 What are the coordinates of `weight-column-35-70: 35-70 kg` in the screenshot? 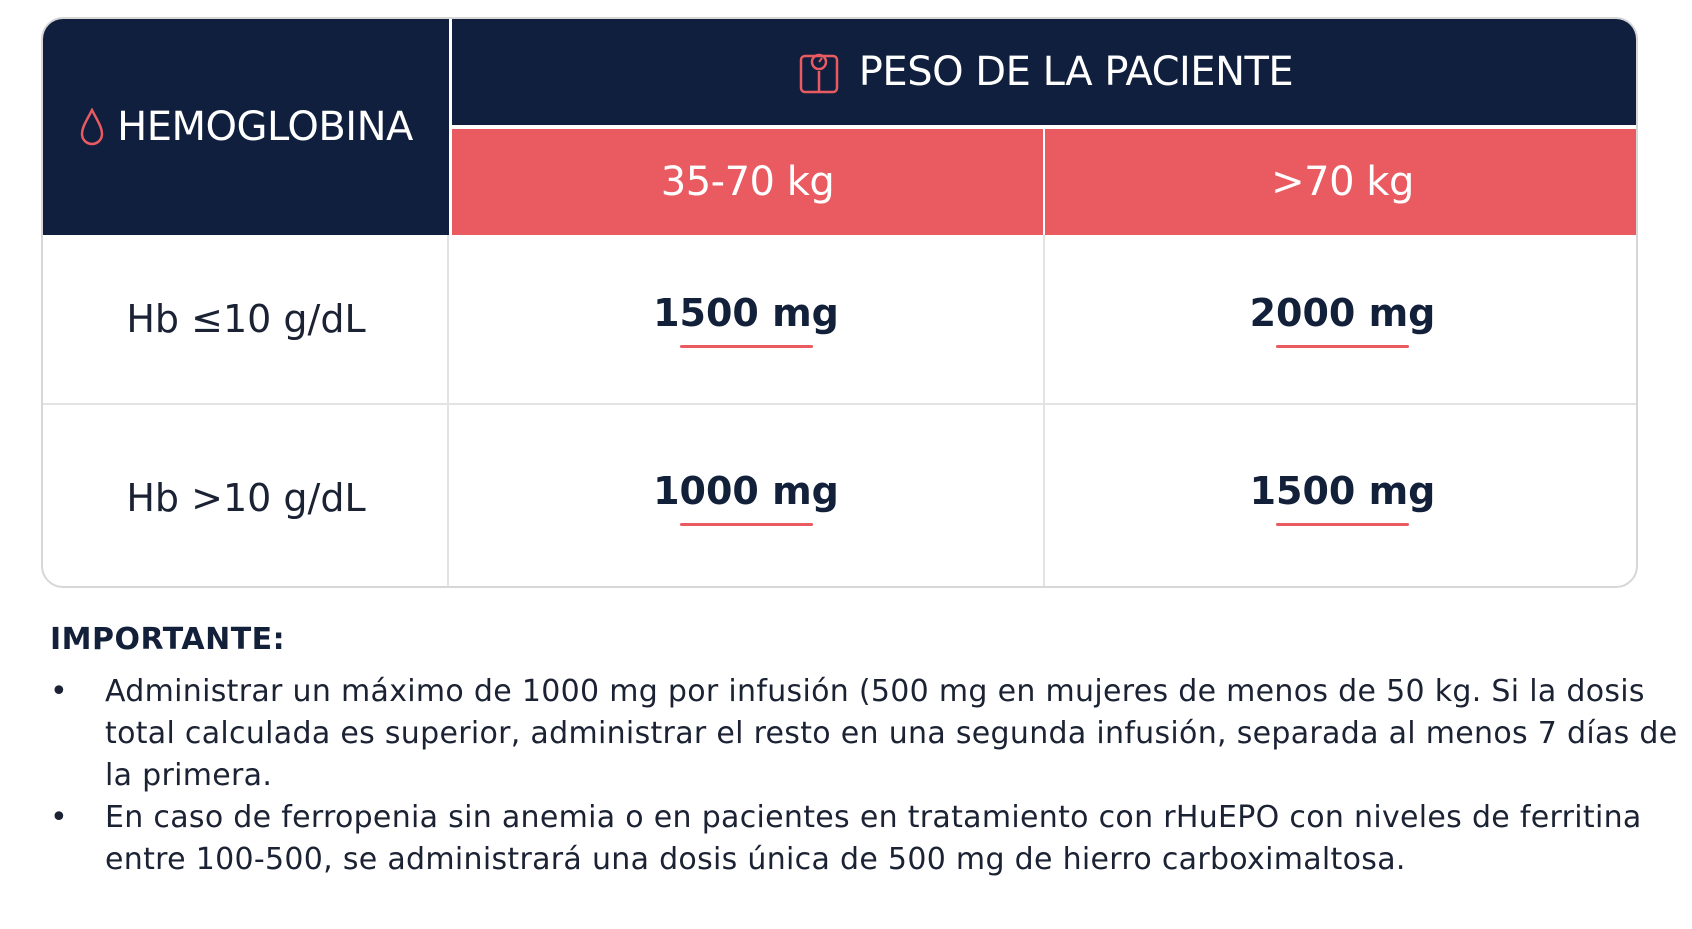 It's located at (747, 182).